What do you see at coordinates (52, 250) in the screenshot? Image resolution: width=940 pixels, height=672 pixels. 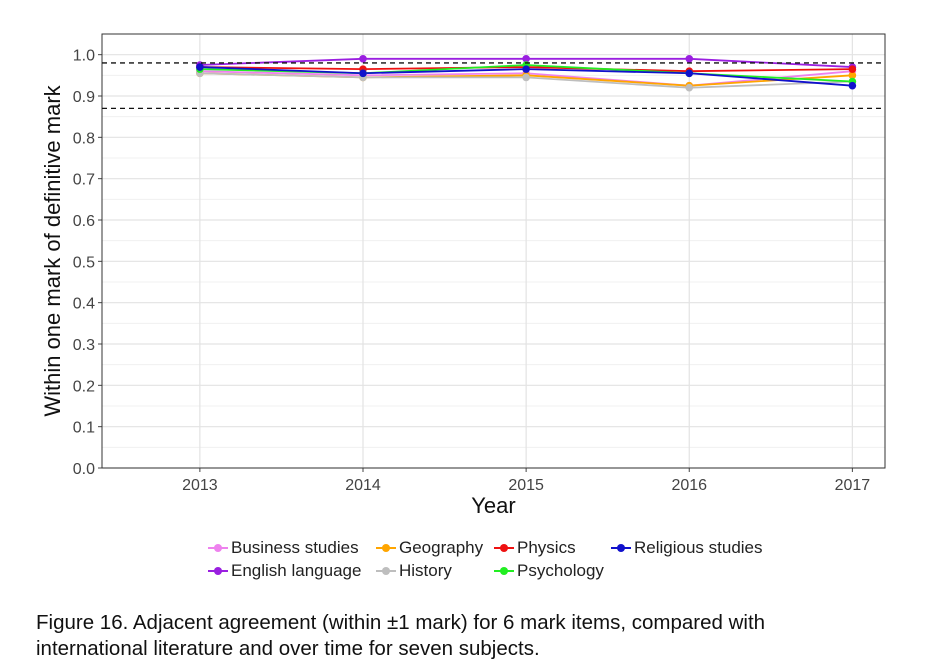 I see `y-axis-title: Within one mark of definitive mark` at bounding box center [52, 250].